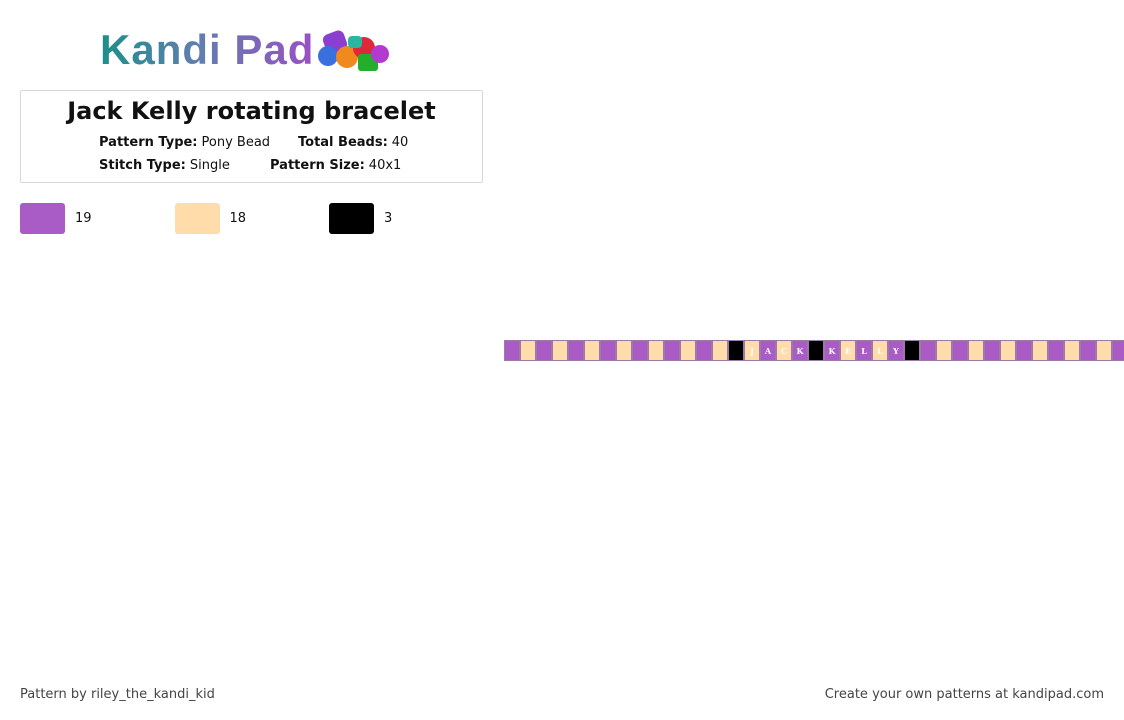 This screenshot has width=1124, height=720. Describe the element at coordinates (238, 218) in the screenshot. I see `color-count: 18` at that location.